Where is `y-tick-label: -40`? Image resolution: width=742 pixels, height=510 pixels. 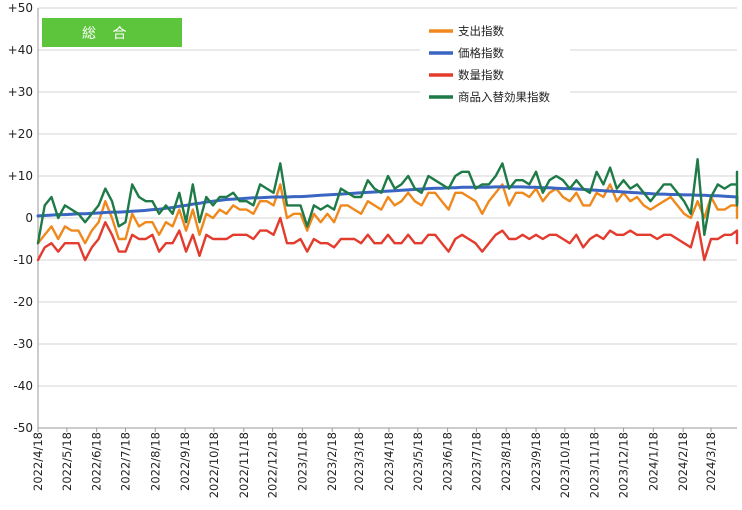
y-tick-label: -40 is located at coordinates (23, 386).